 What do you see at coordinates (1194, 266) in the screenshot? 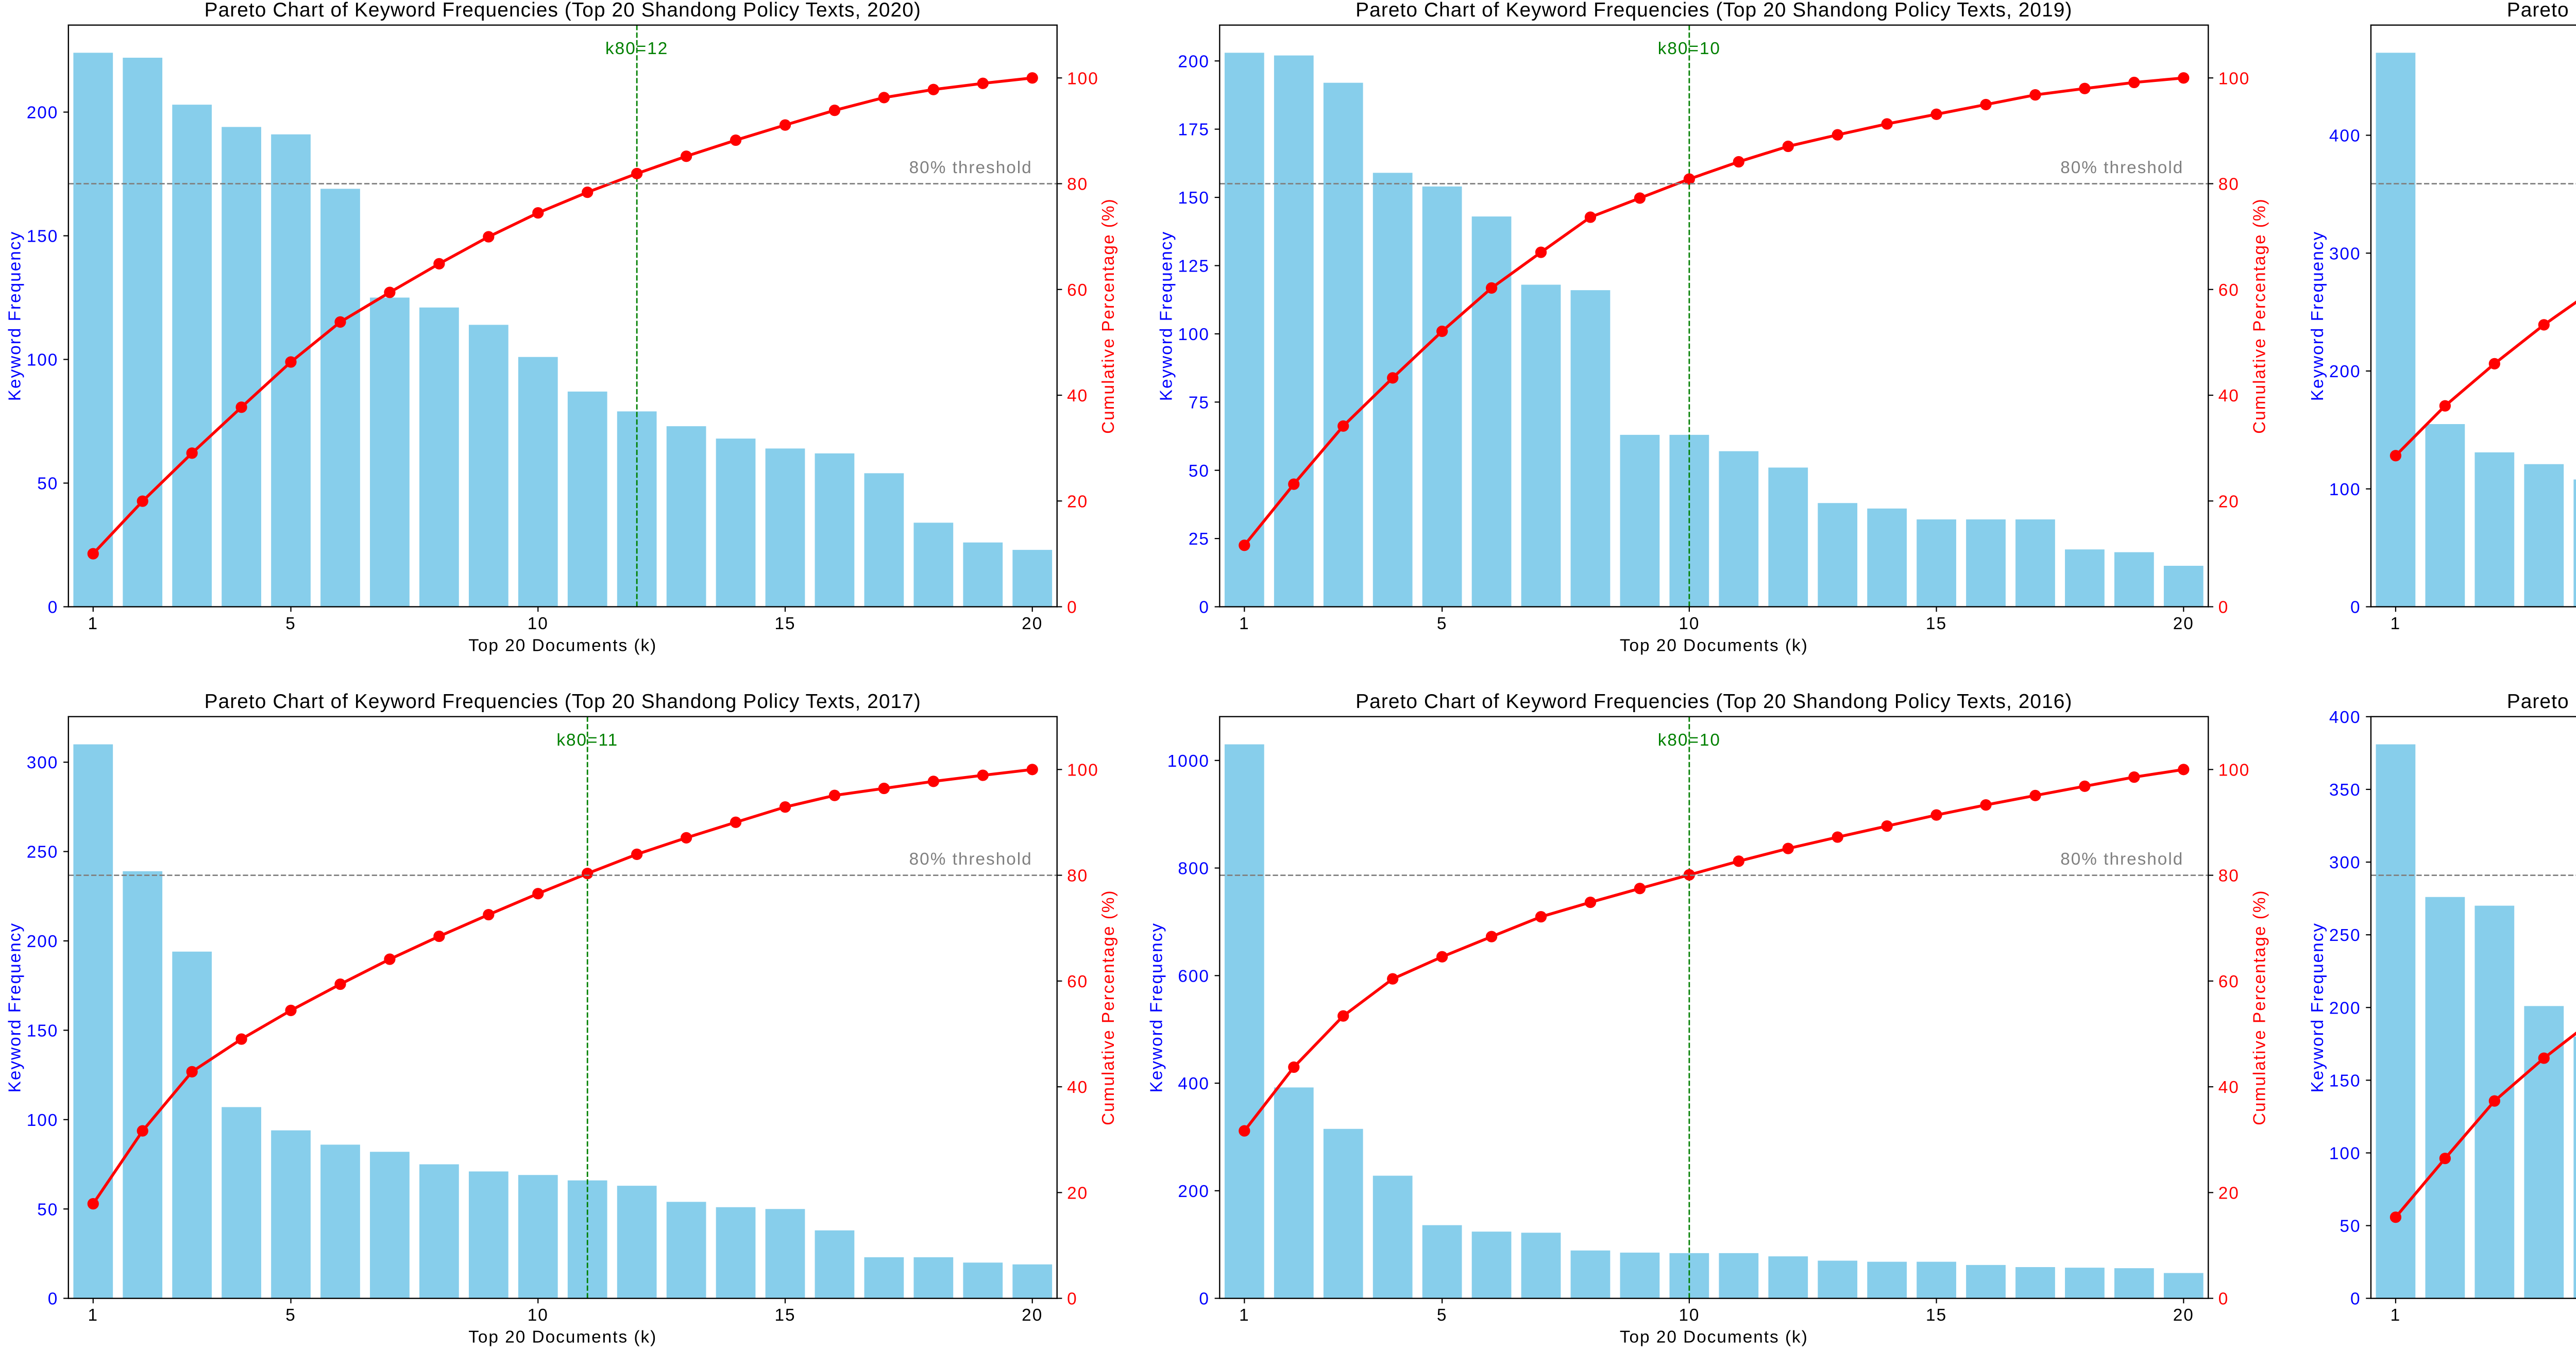
I see `svg-text: 125` at bounding box center [1194, 266].